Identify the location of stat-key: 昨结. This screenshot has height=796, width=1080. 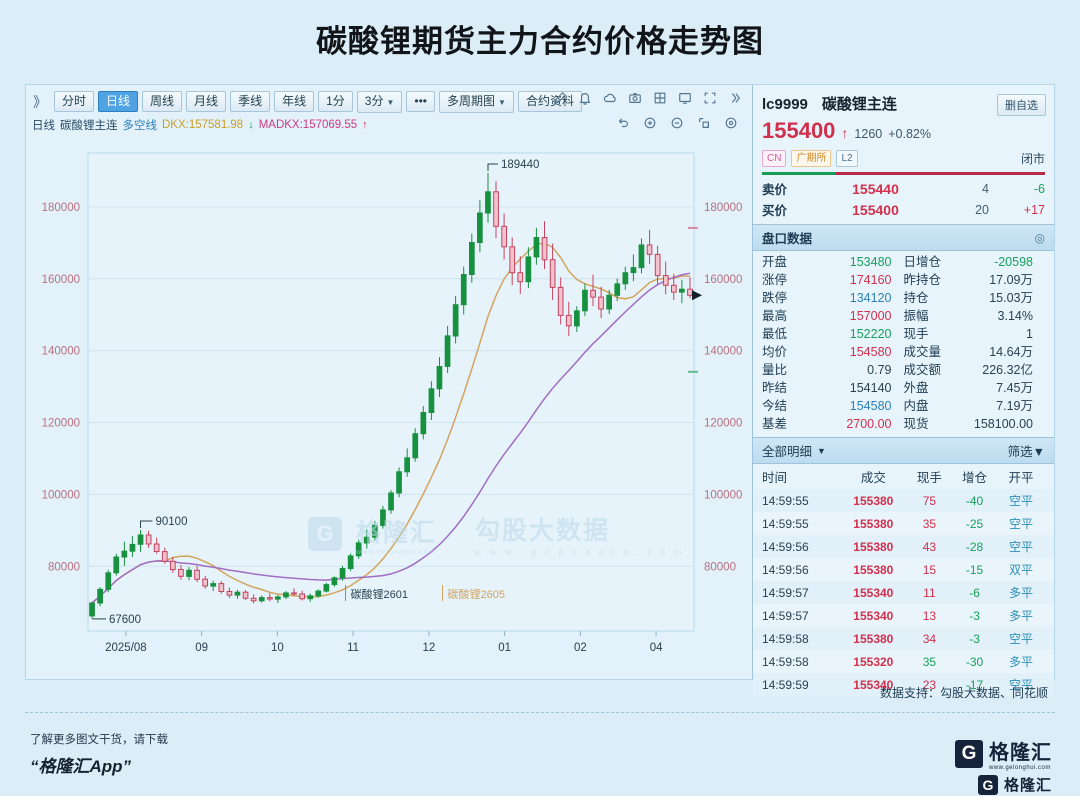
(775, 388).